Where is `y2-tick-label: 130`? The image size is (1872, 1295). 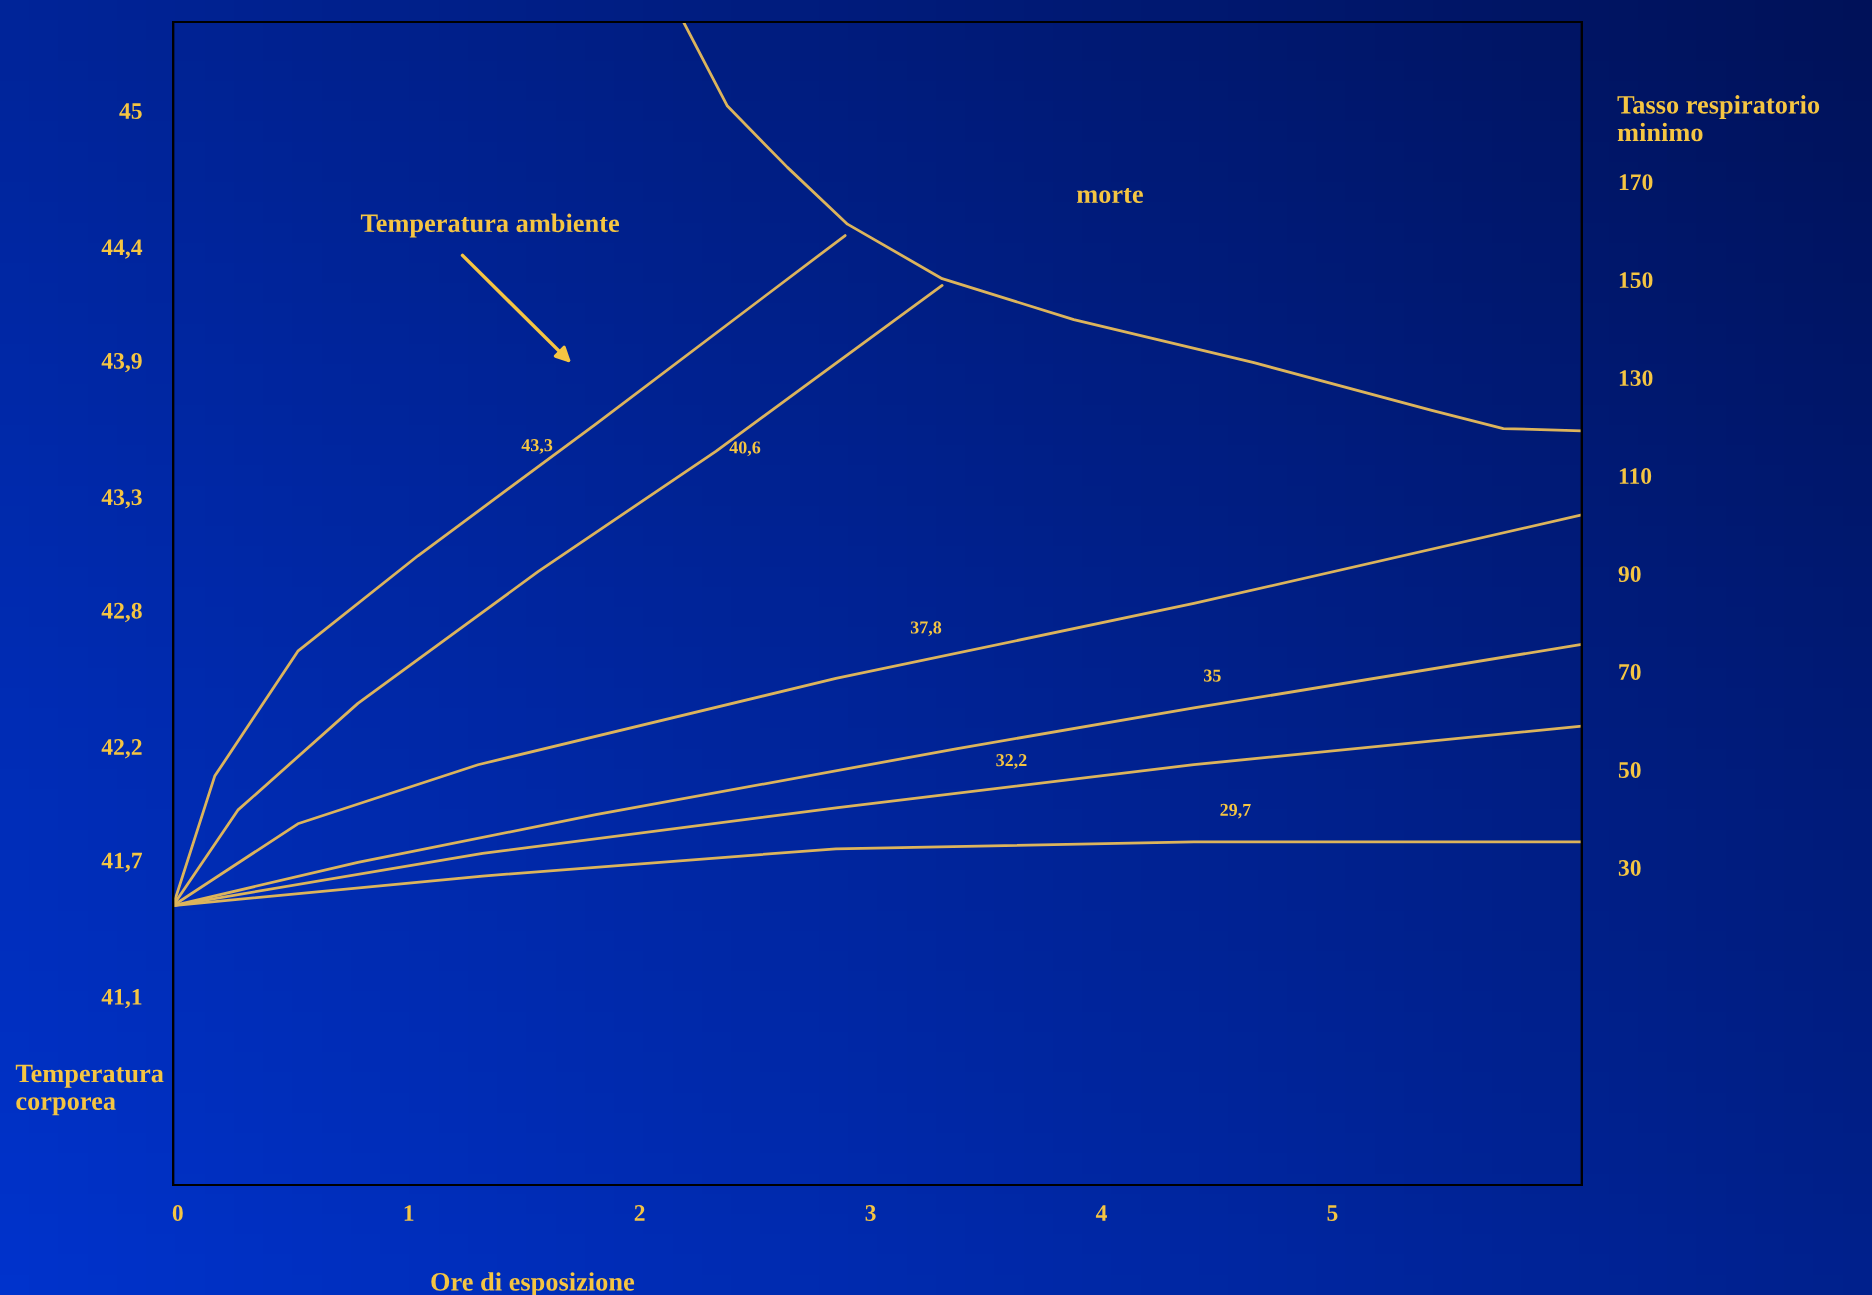
y2-tick-label: 130 is located at coordinates (1636, 378).